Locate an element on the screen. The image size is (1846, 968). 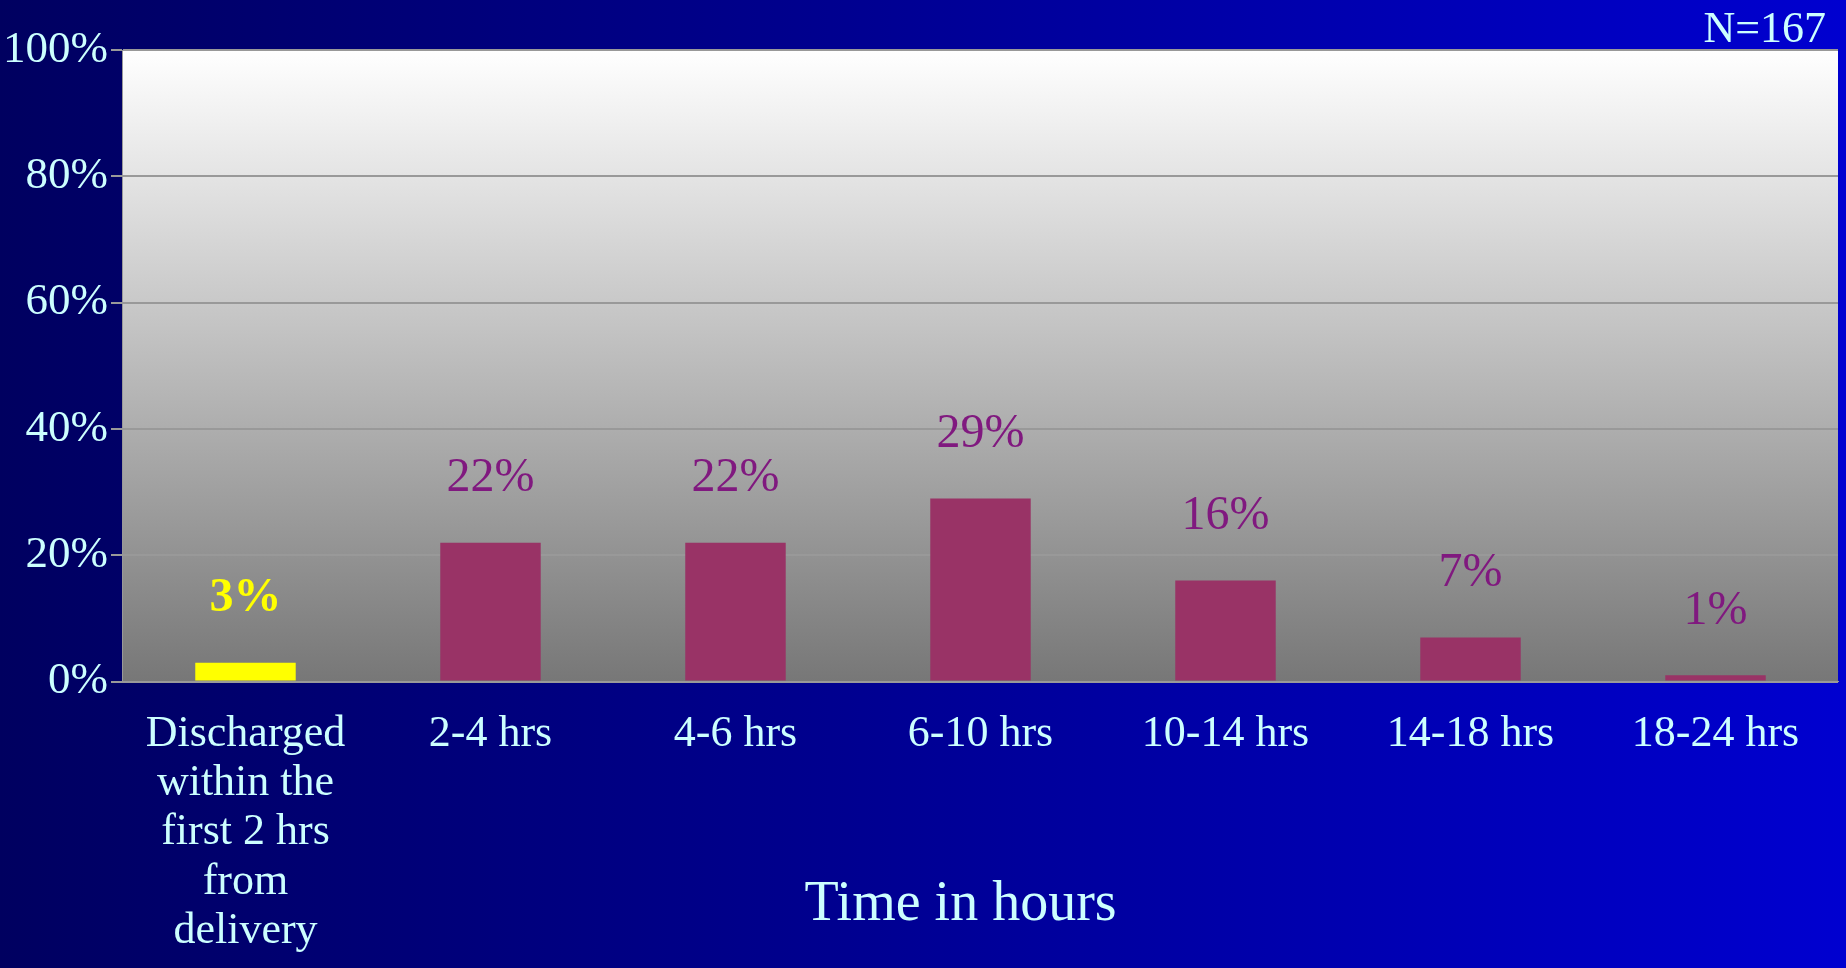
x-tick-label: 14-18 hrs is located at coordinates (1470, 731).